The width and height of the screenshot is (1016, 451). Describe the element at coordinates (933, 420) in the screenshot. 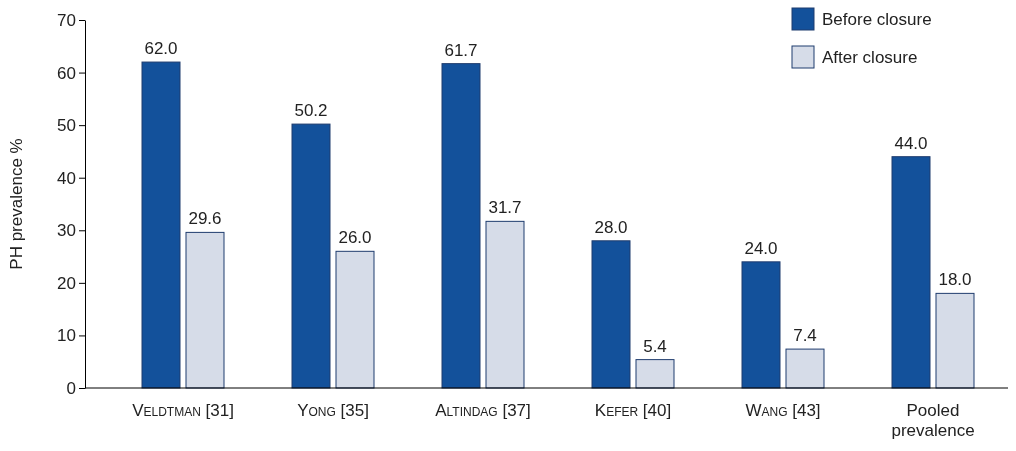

I see `x-tick-label: Pooled prevalence` at that location.